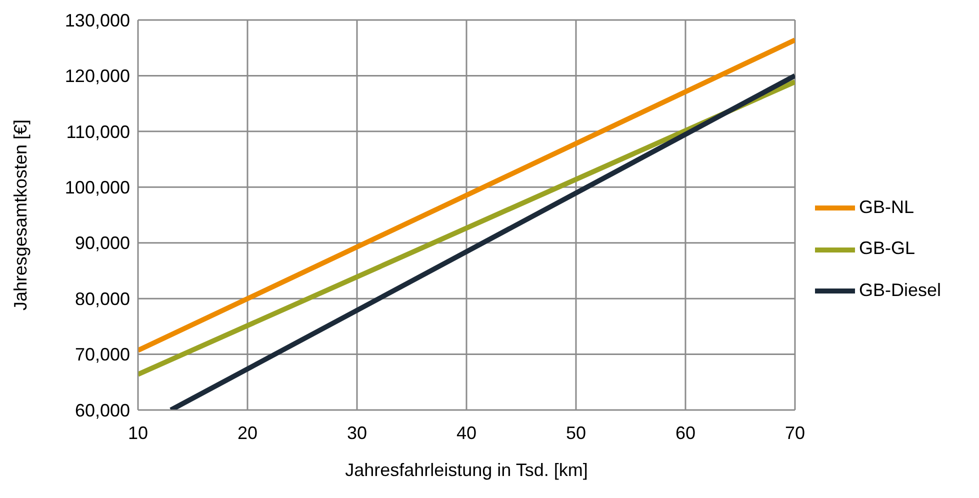  I want to click on y-tick-label: 100,000, so click(97, 188).